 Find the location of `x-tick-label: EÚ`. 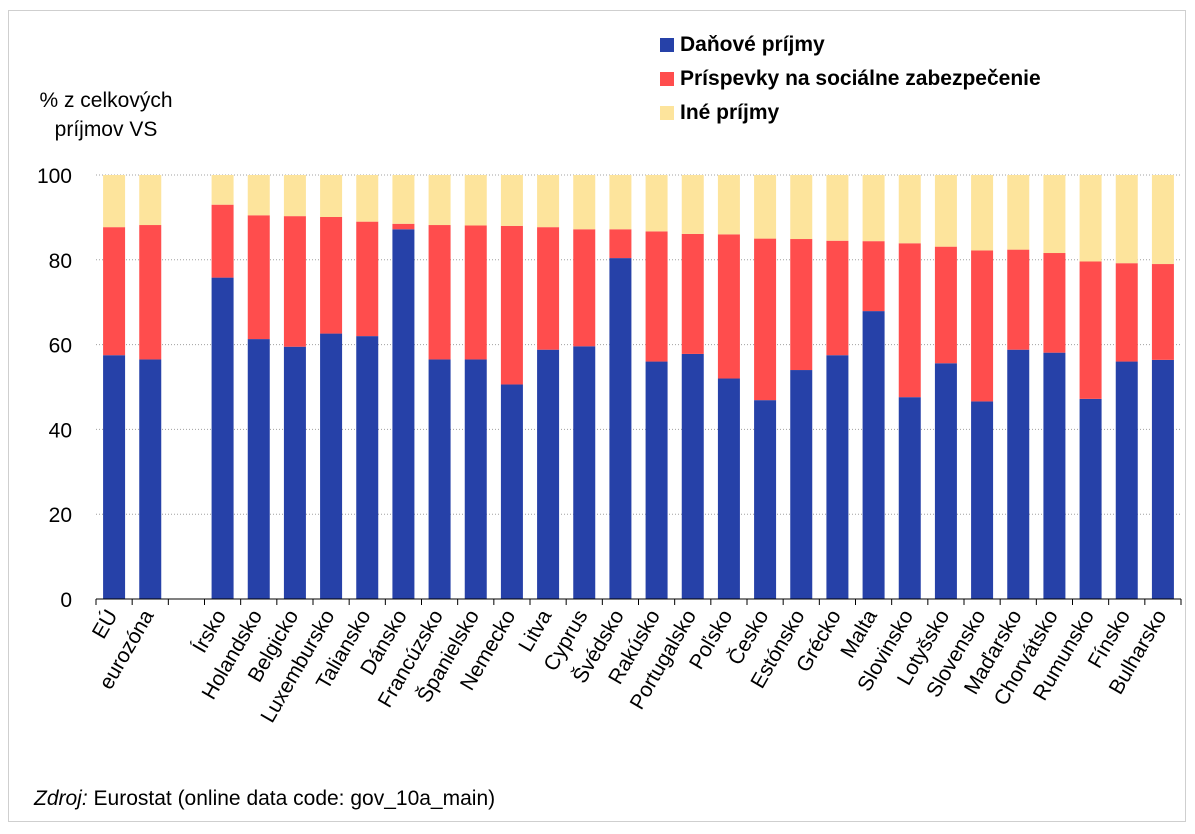

x-tick-label: EÚ is located at coordinates (105, 624).